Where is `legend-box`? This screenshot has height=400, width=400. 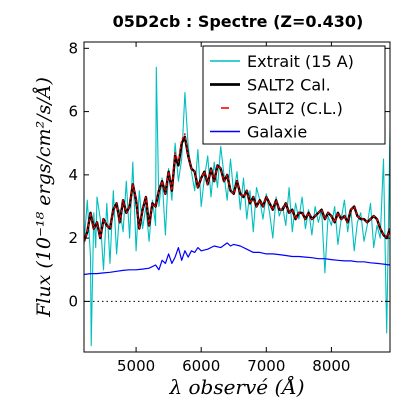 legend-box is located at coordinates (294, 95).